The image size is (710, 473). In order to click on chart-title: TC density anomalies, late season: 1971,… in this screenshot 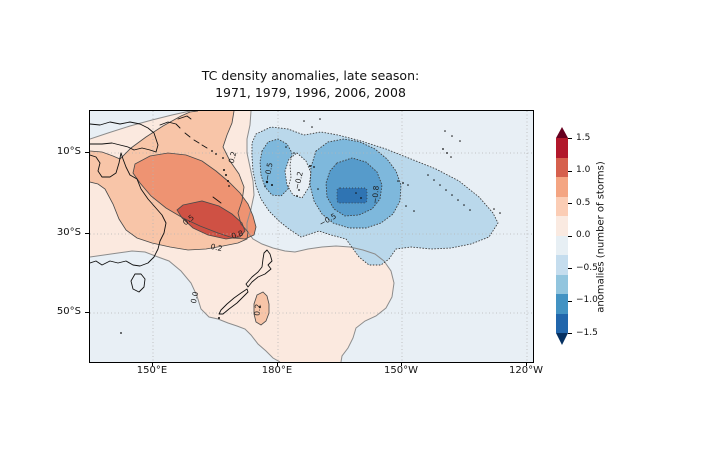, I will do `click(310, 84)`.